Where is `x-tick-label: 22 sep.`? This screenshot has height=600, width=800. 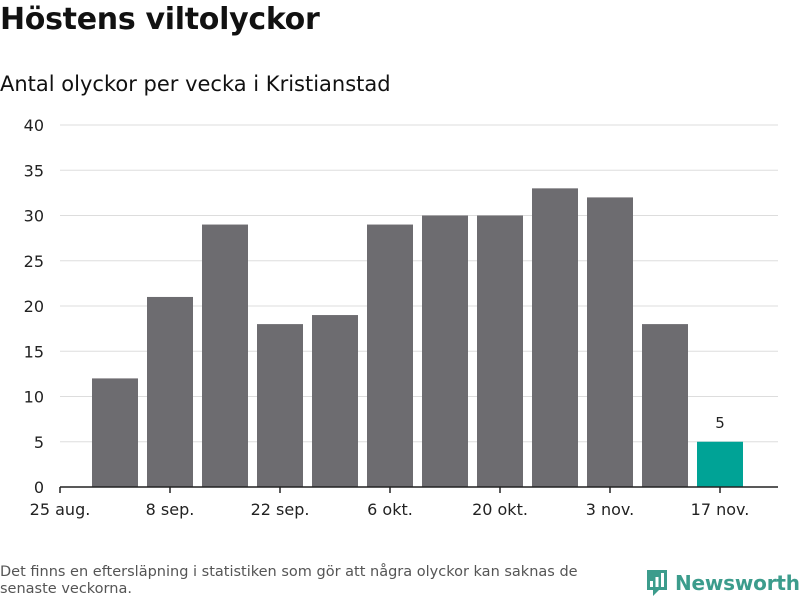
x-tick-label: 22 sep. is located at coordinates (280, 509).